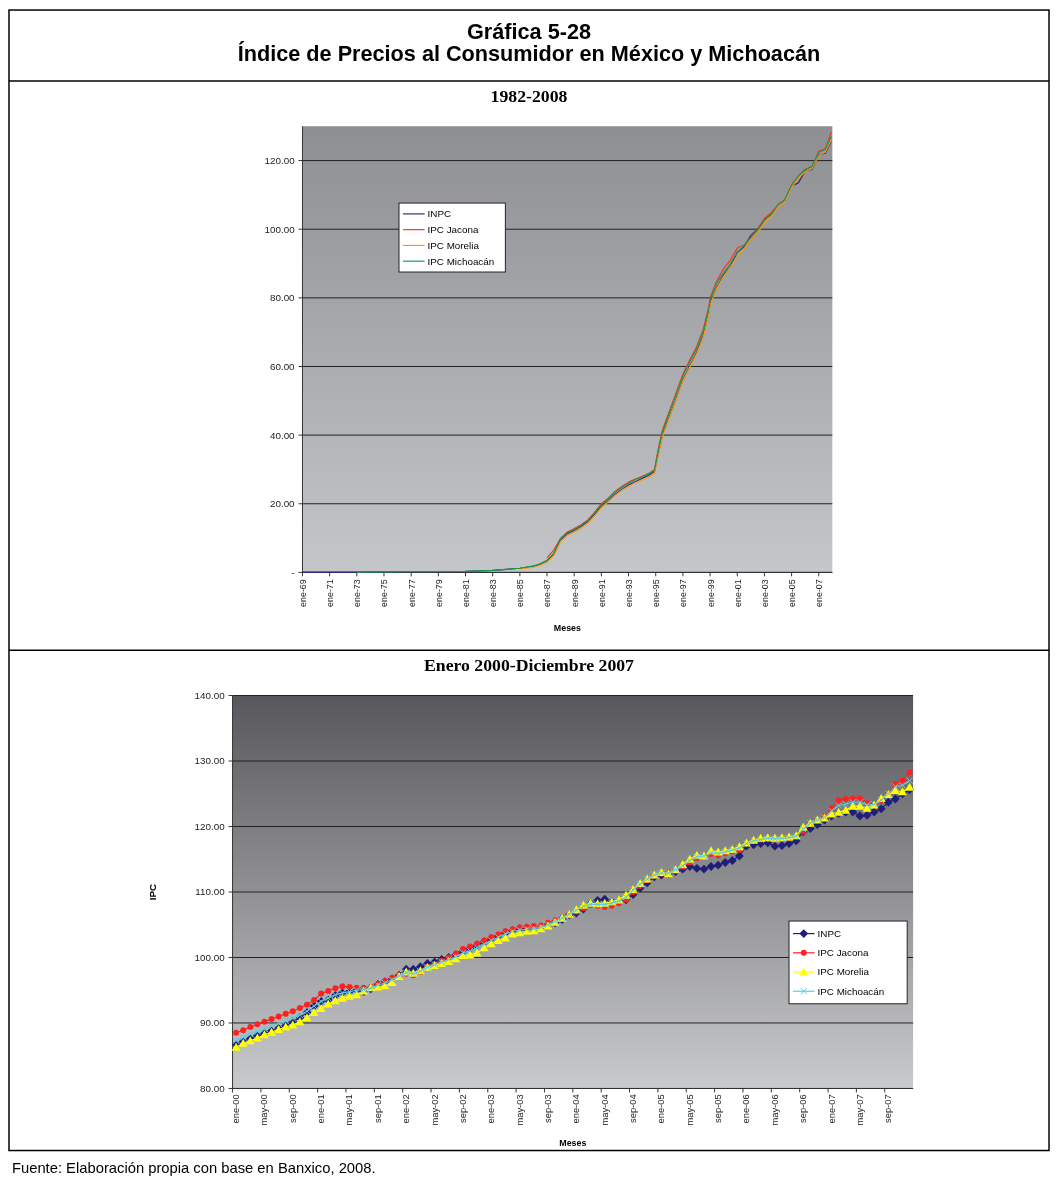 The image size is (1058, 1197). Describe the element at coordinates (859, 1110) in the screenshot. I see `x-tick-label: may-07` at that location.